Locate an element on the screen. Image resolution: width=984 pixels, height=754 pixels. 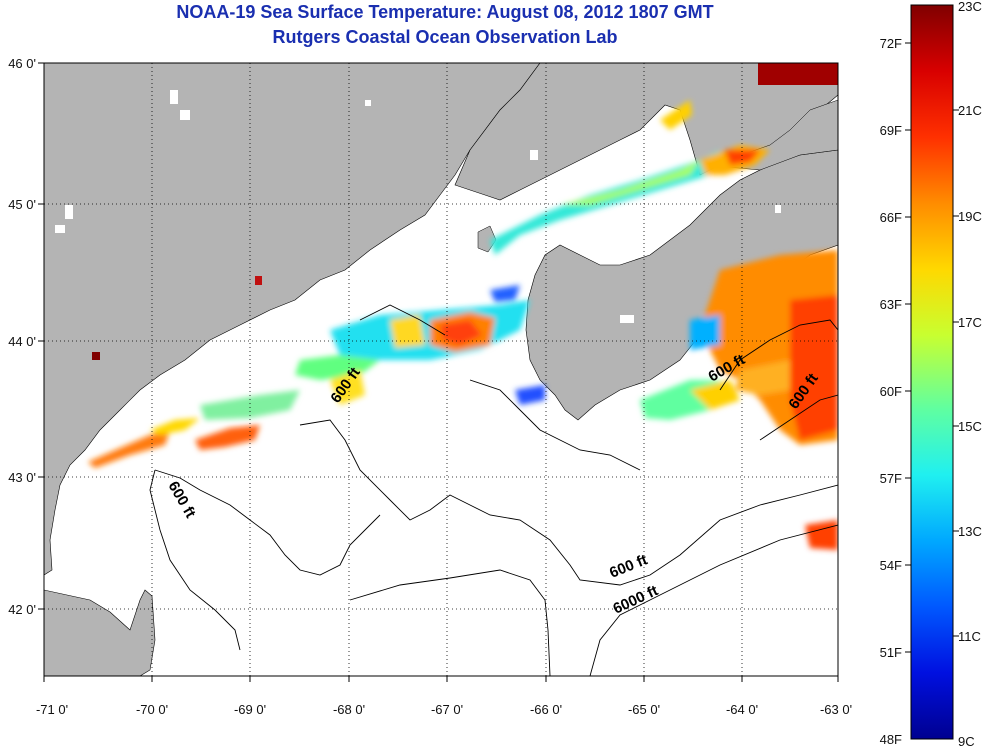
colorbar-f-label: 72F is located at coordinates (891, 43).